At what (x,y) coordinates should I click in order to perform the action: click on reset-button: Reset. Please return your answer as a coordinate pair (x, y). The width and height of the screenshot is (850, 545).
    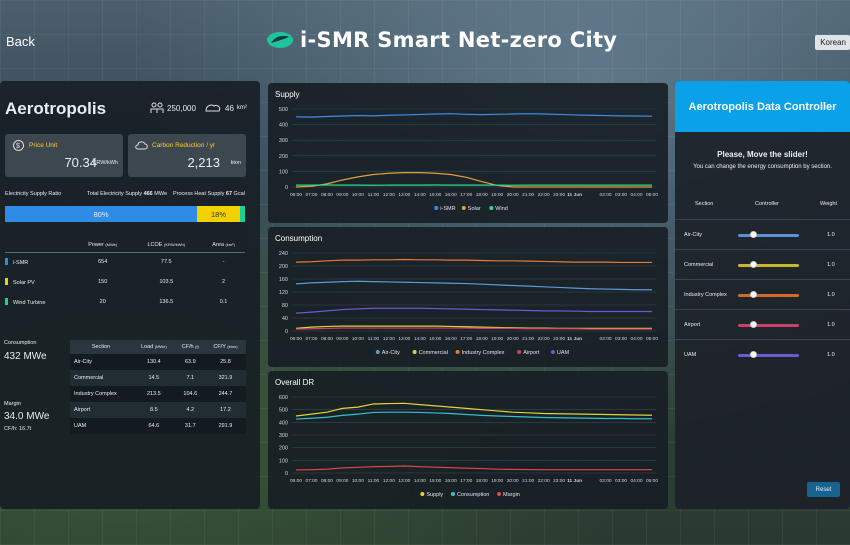
    Looking at the image, I should click on (823, 489).